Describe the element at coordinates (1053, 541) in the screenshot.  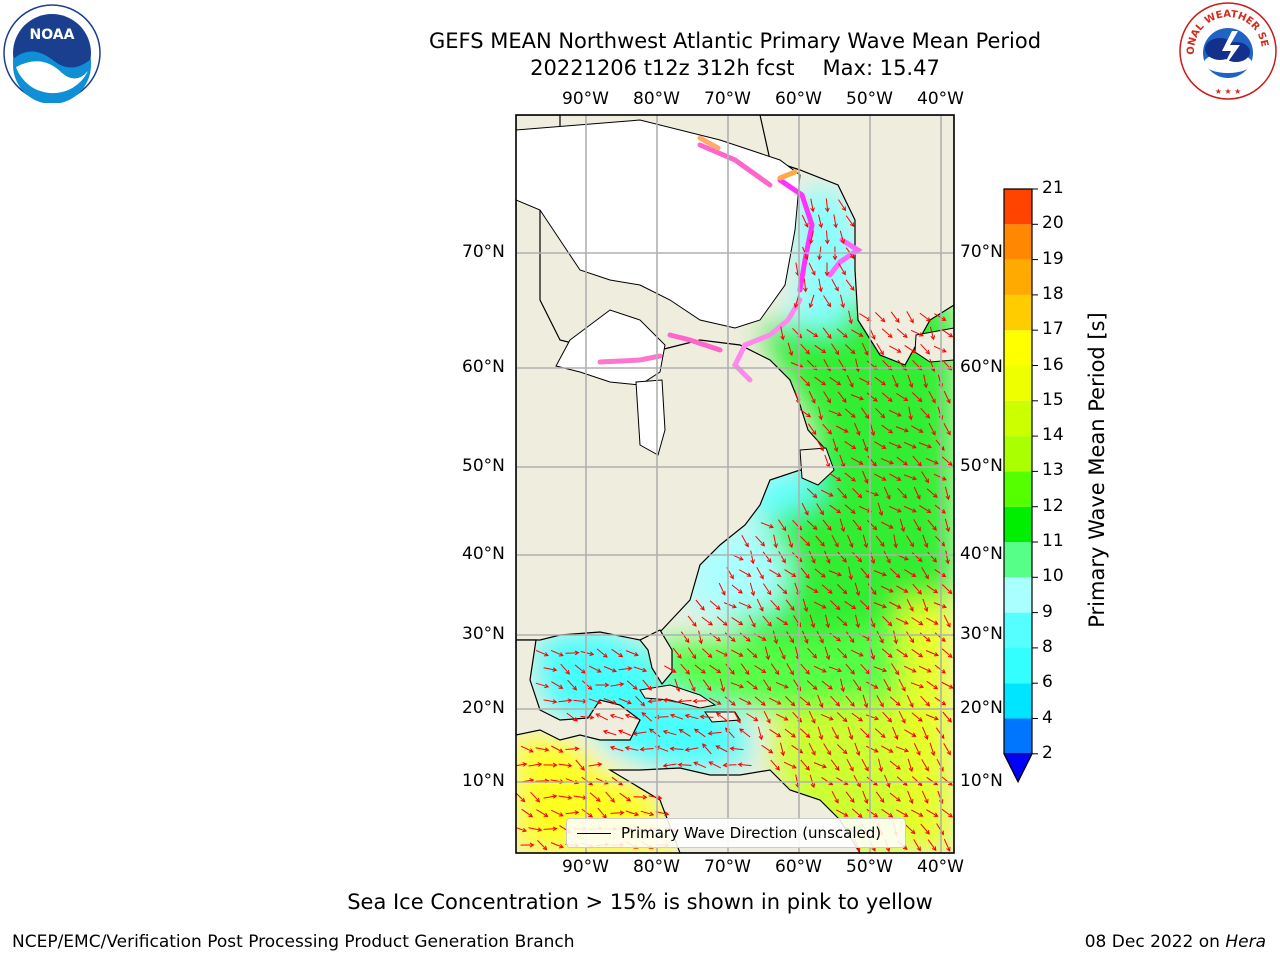
I see `colorbar-tick-label: 11` at that location.